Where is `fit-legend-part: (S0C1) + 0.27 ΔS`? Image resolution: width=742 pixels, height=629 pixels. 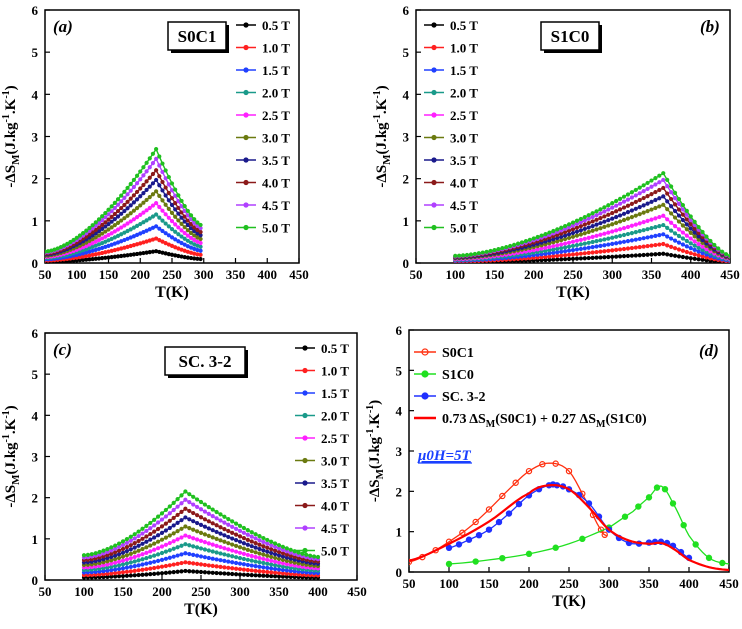
fit-legend-part: (S0C1) + 0.27 ΔS is located at coordinates (545, 419).